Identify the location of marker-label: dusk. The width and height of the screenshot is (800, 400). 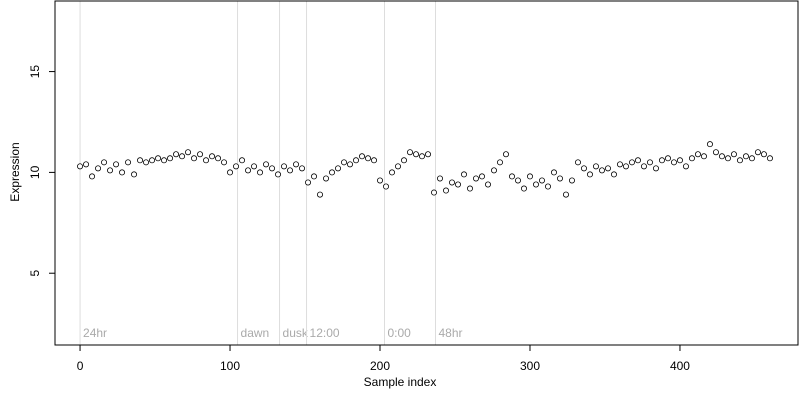
(296, 333).